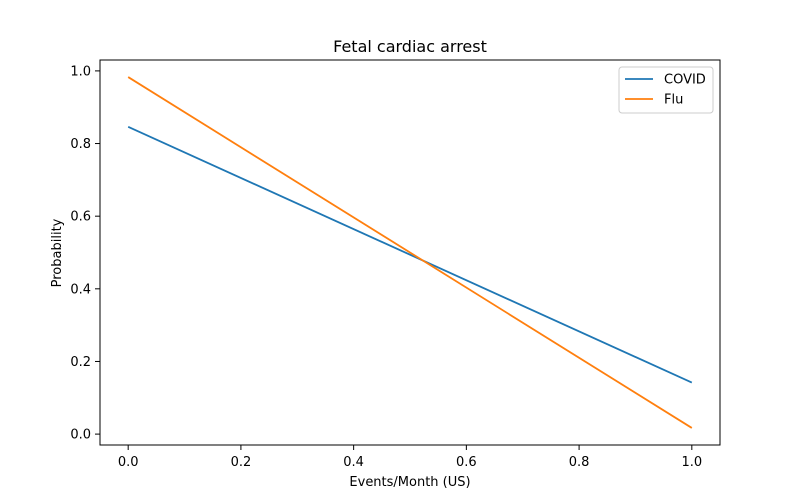 The image size is (800, 500). What do you see at coordinates (466, 462) in the screenshot?
I see `x-tick-label: 0.6` at bounding box center [466, 462].